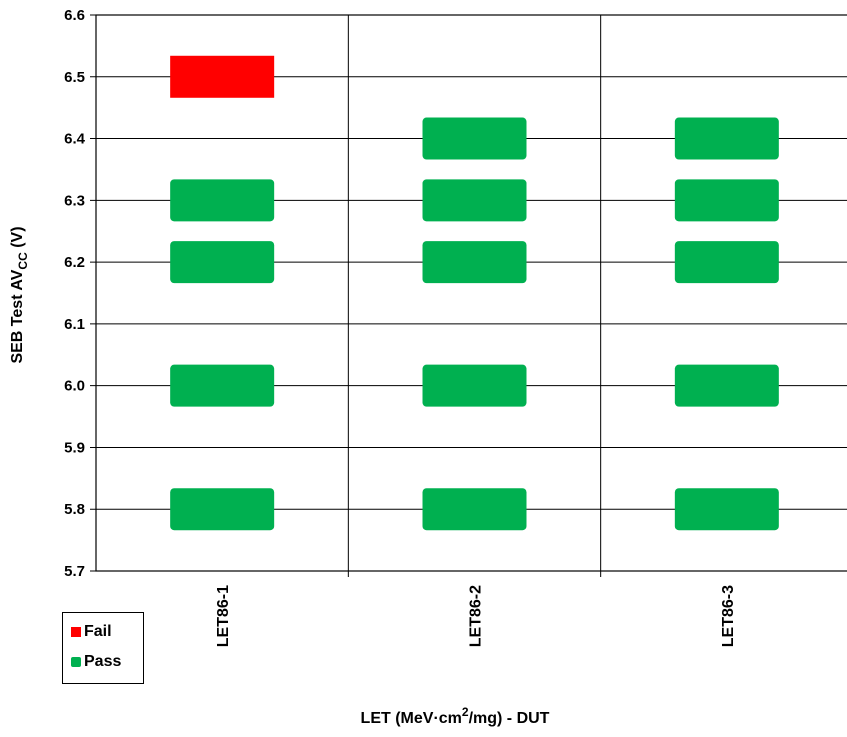  What do you see at coordinates (74, 77) in the screenshot?
I see `y-tick-label: 6.5` at bounding box center [74, 77].